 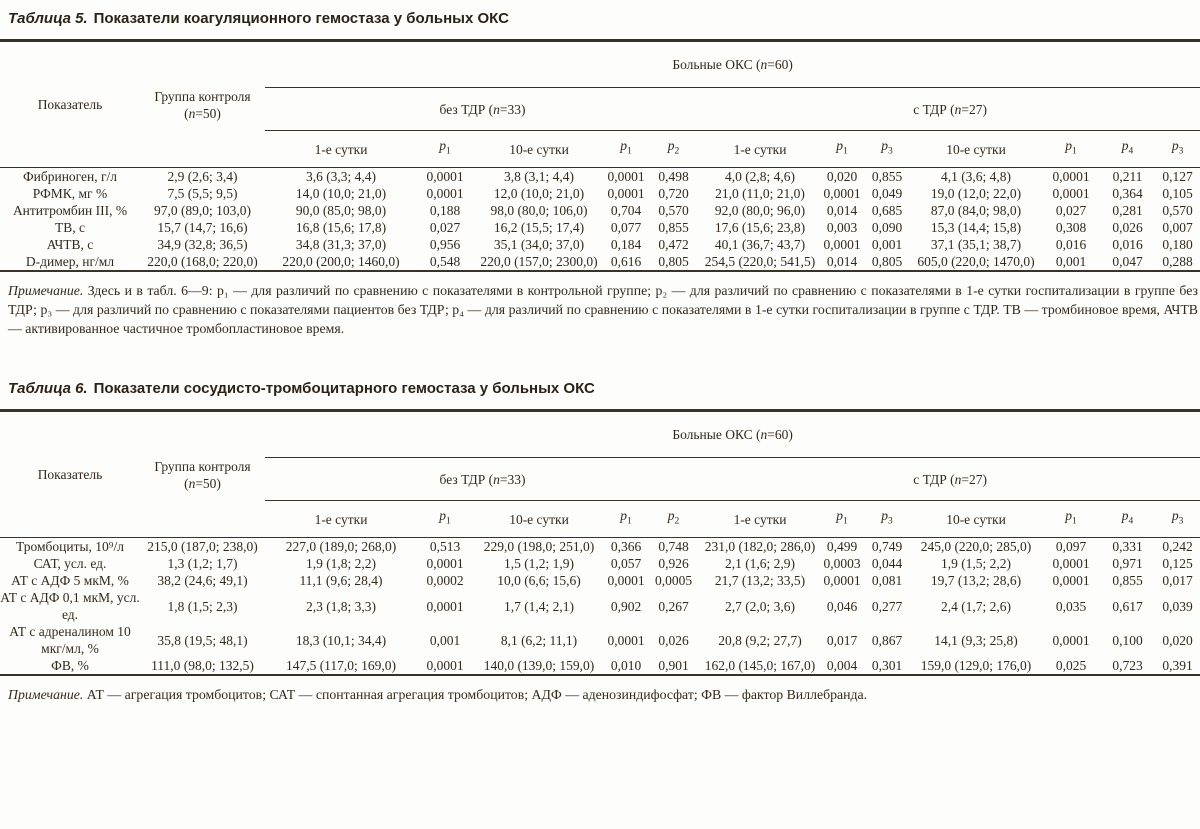 What do you see at coordinates (1127, 261) in the screenshot?
I see `table-cell: 0,047` at bounding box center [1127, 261].